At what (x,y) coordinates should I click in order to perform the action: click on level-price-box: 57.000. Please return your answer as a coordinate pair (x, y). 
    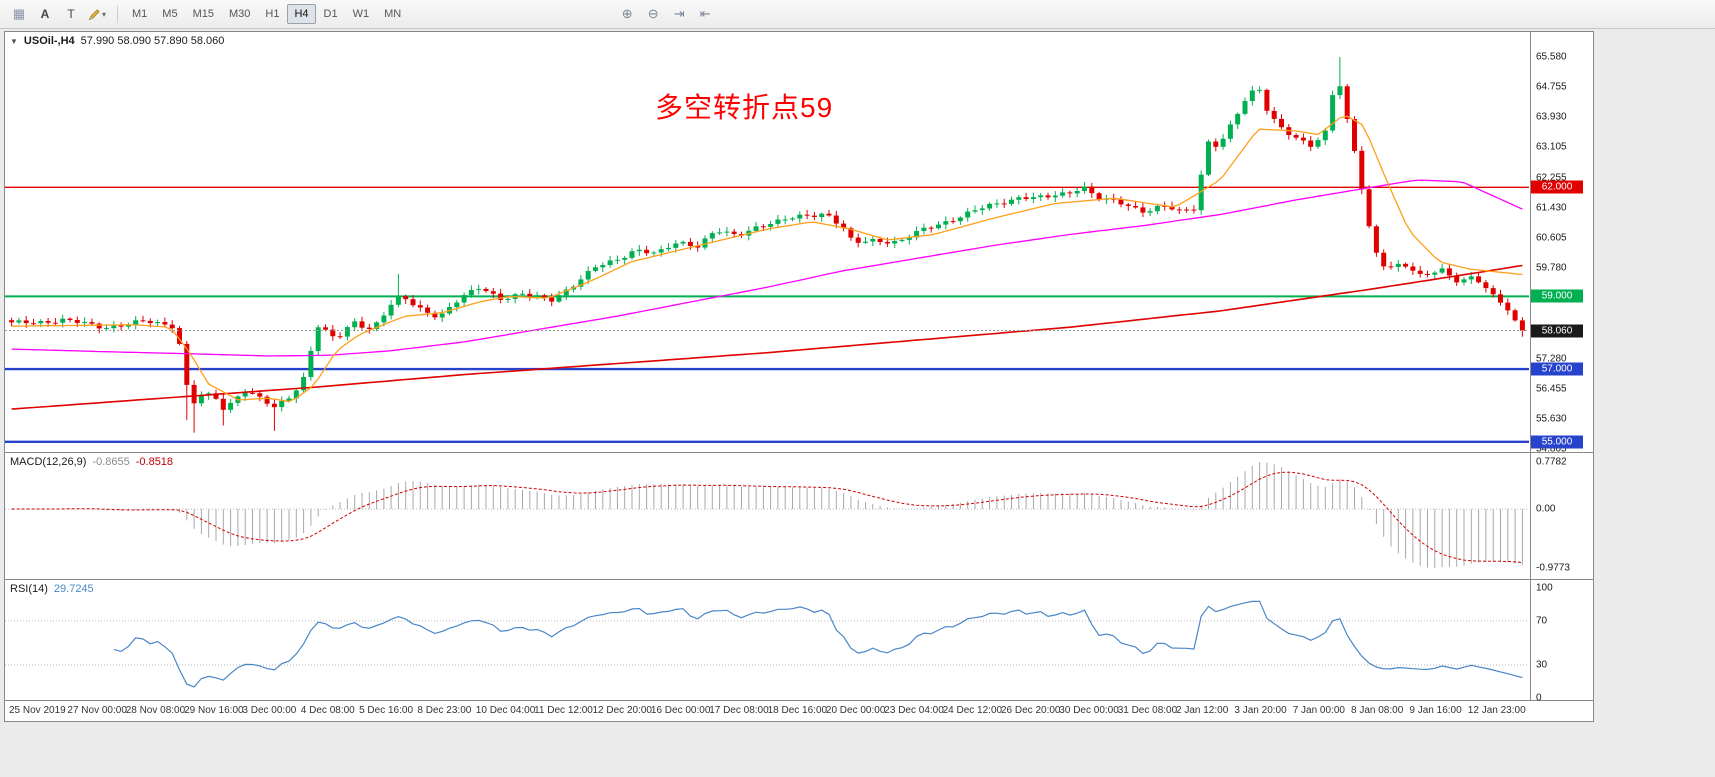
    Looking at the image, I should click on (1557, 369).